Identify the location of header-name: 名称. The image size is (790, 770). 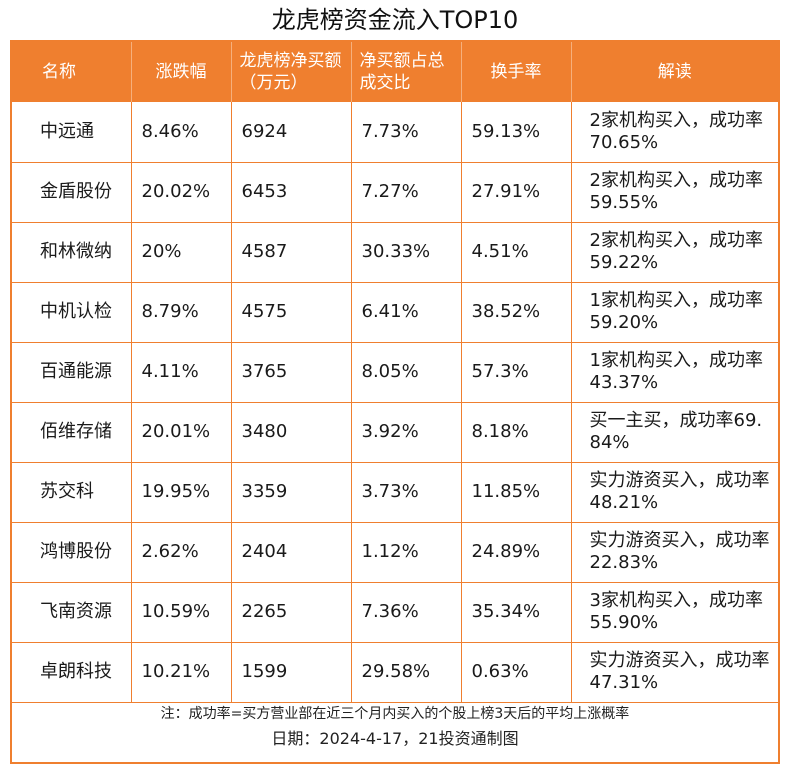
(72, 72).